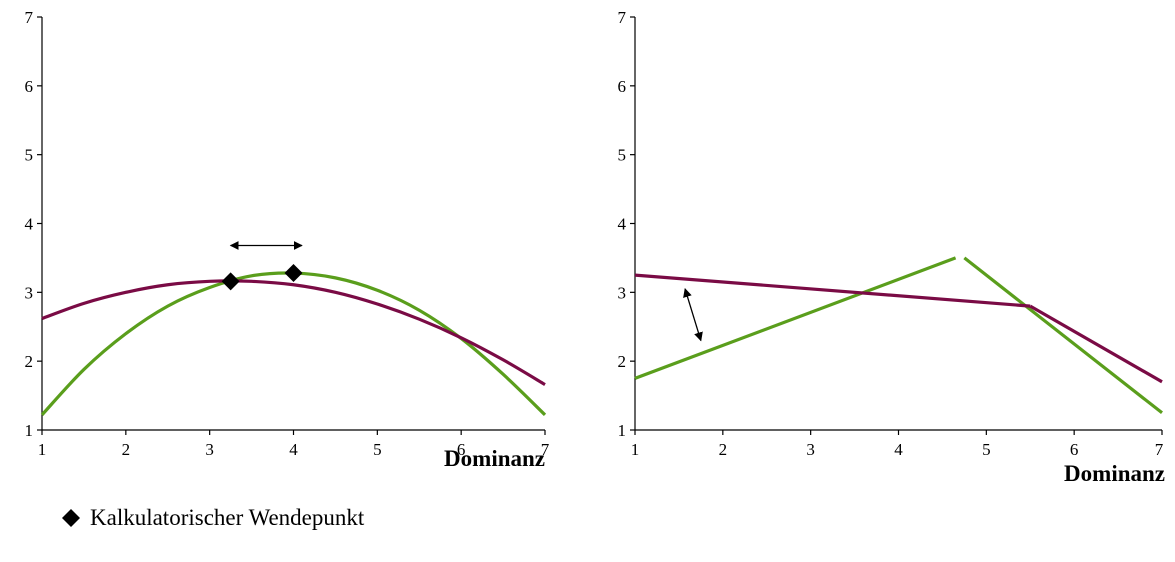 The height and width of the screenshot is (562, 1175). I want to click on double-arrow-annotation, so click(693, 315).